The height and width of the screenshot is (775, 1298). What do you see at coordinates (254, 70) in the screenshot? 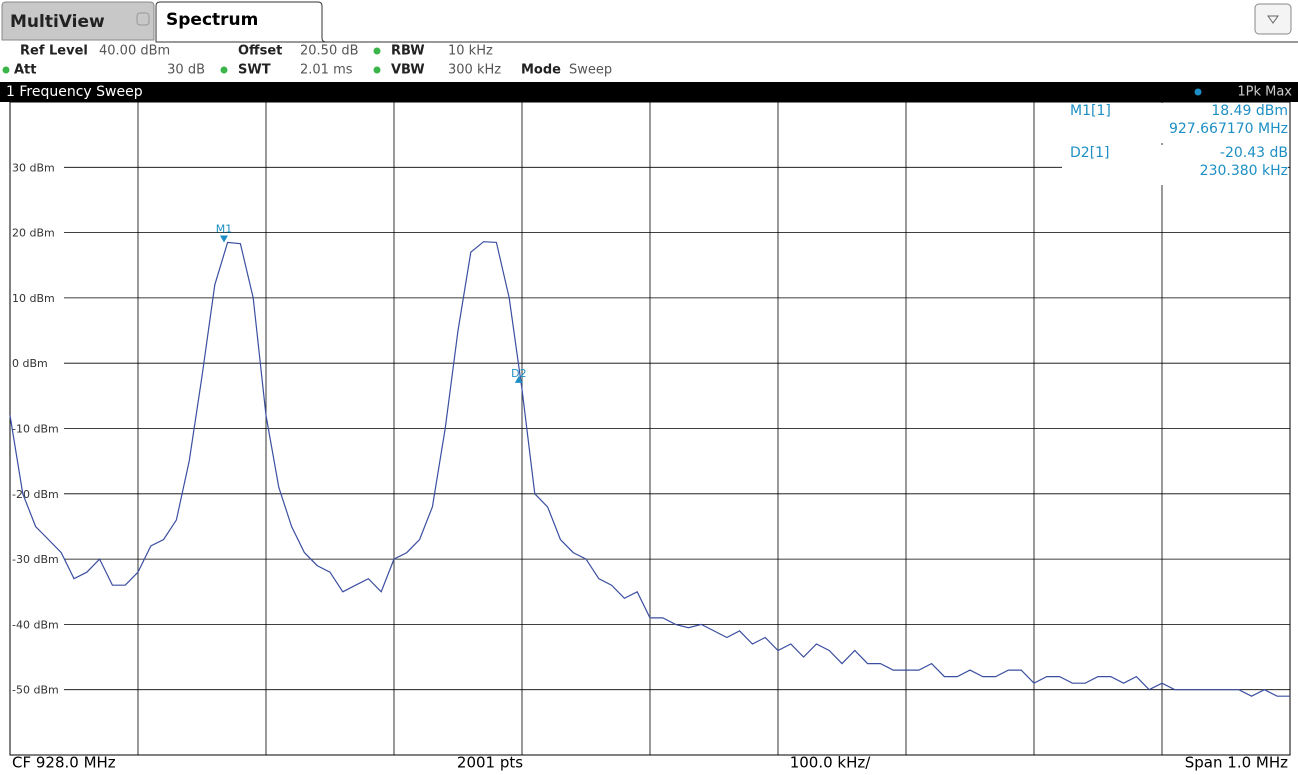
I see `setting-label: SWT` at bounding box center [254, 70].